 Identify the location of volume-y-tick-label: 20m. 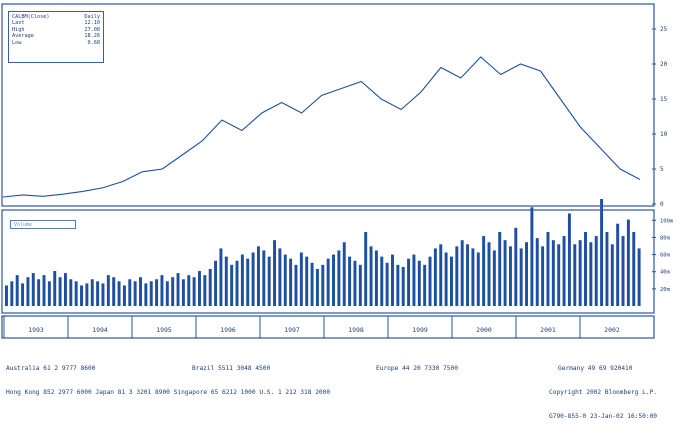
(665, 290).